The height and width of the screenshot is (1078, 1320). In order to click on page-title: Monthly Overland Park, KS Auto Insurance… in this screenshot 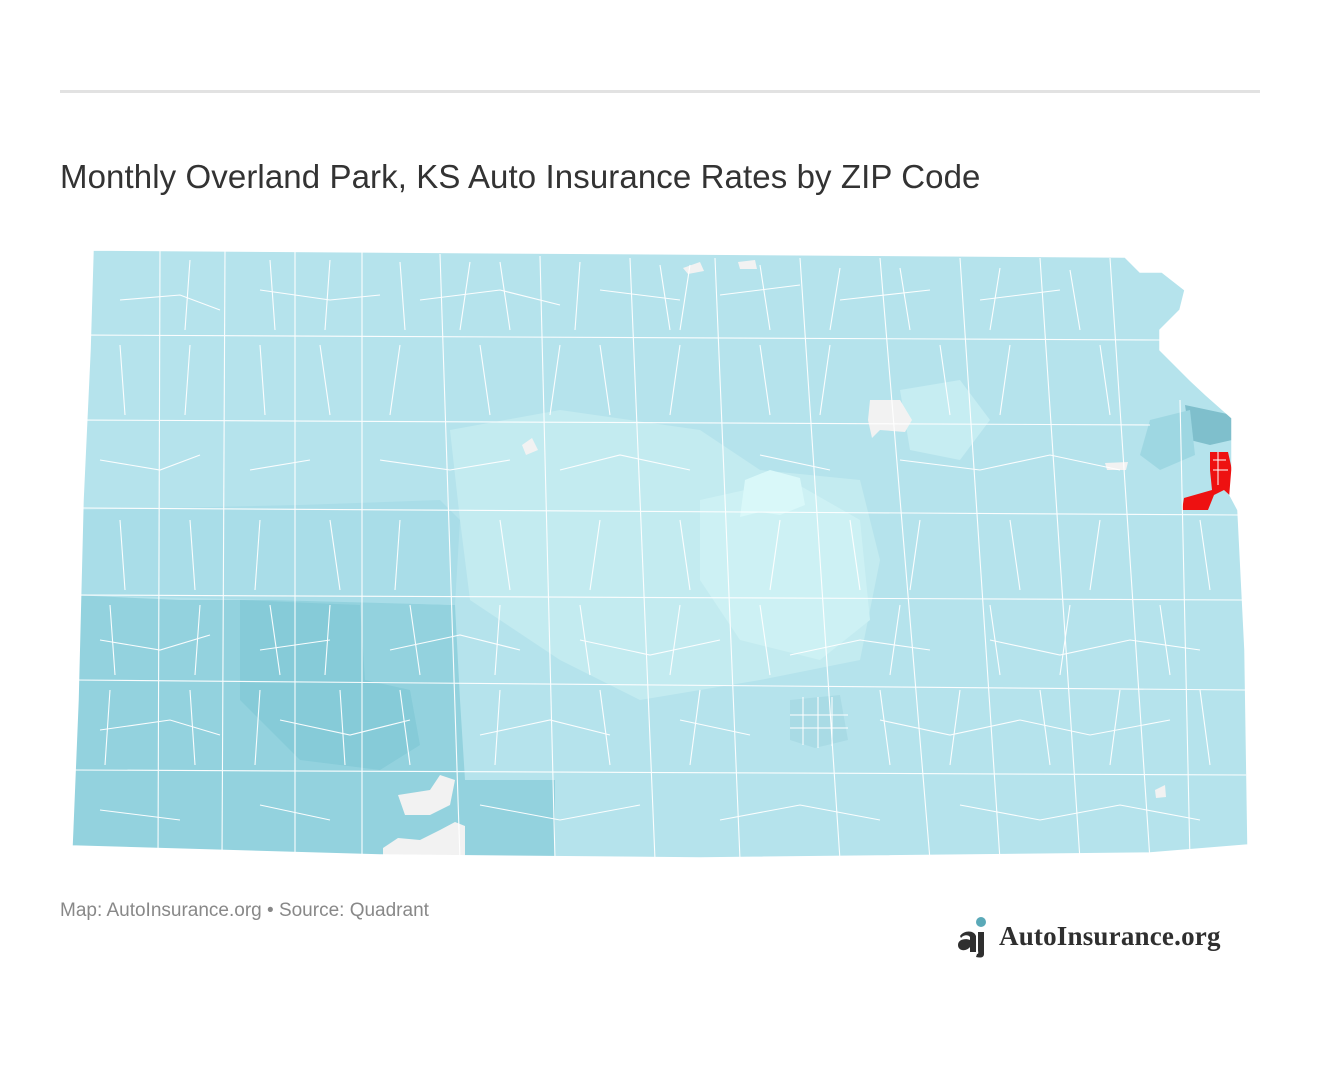, I will do `click(520, 176)`.